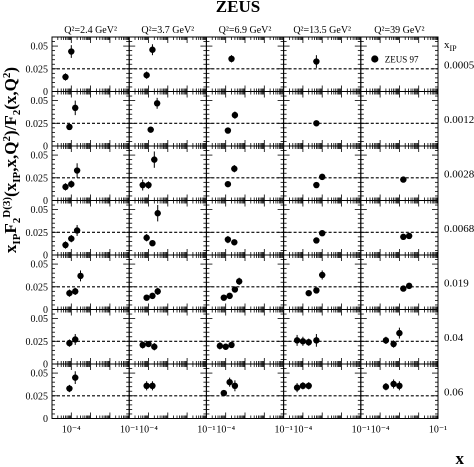  I want to click on row-param-label: xIP, so click(450, 46).